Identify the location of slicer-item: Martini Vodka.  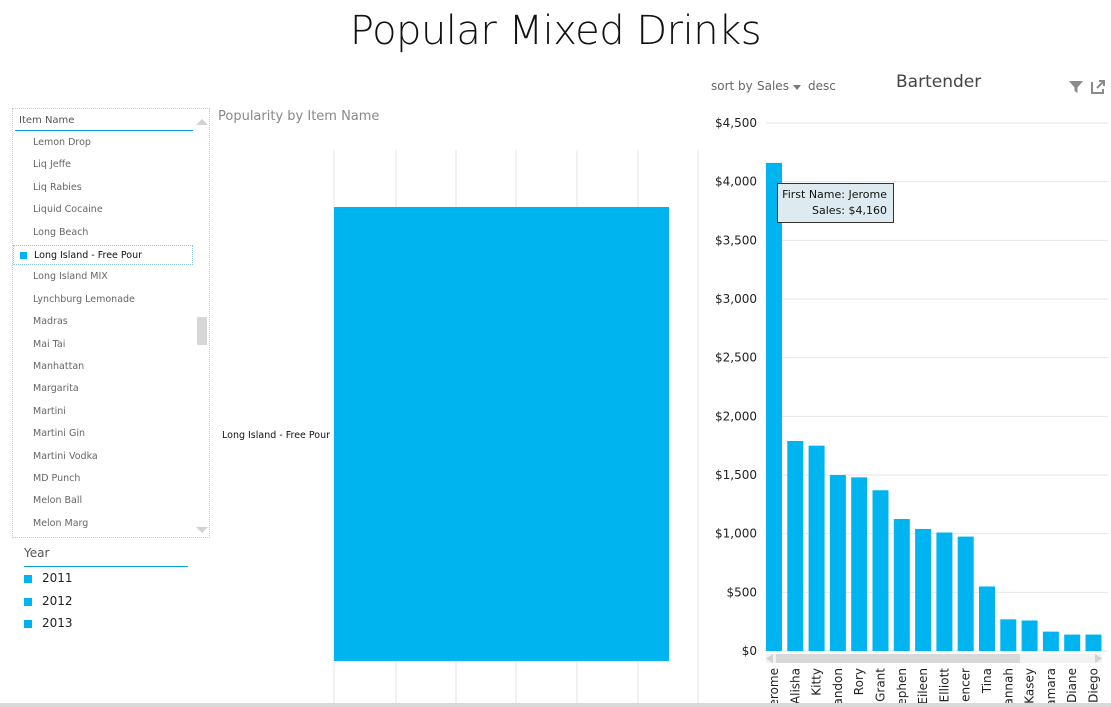
(103, 457).